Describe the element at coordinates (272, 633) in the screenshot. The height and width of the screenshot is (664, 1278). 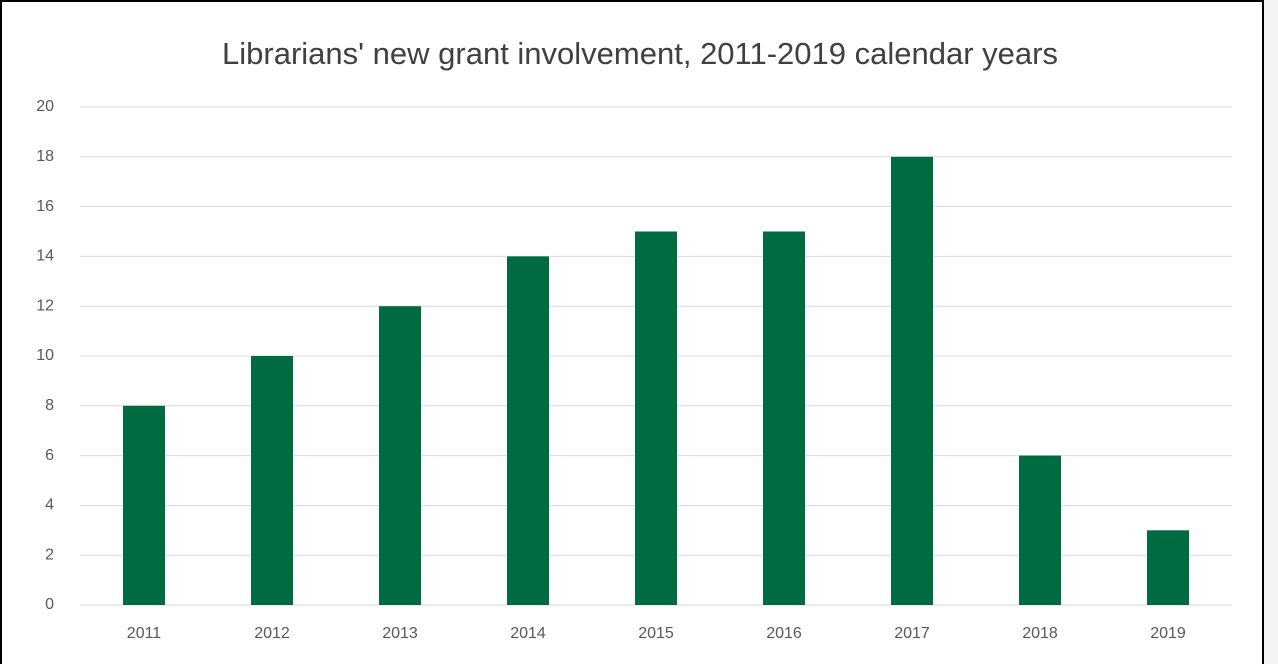
I see `x-tick-label: 2012` at that location.